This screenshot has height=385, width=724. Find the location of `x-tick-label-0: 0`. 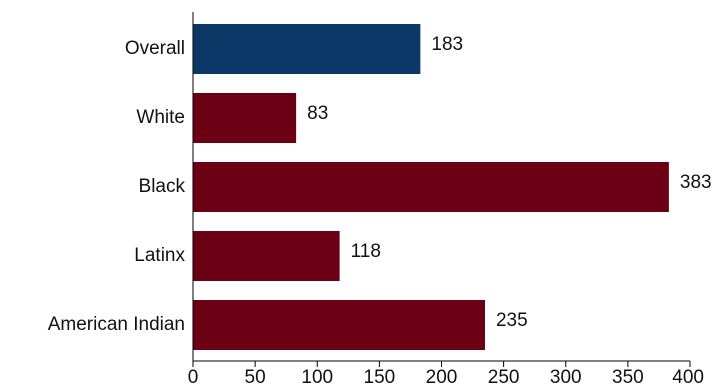

x-tick-label-0: 0 is located at coordinates (193, 376).